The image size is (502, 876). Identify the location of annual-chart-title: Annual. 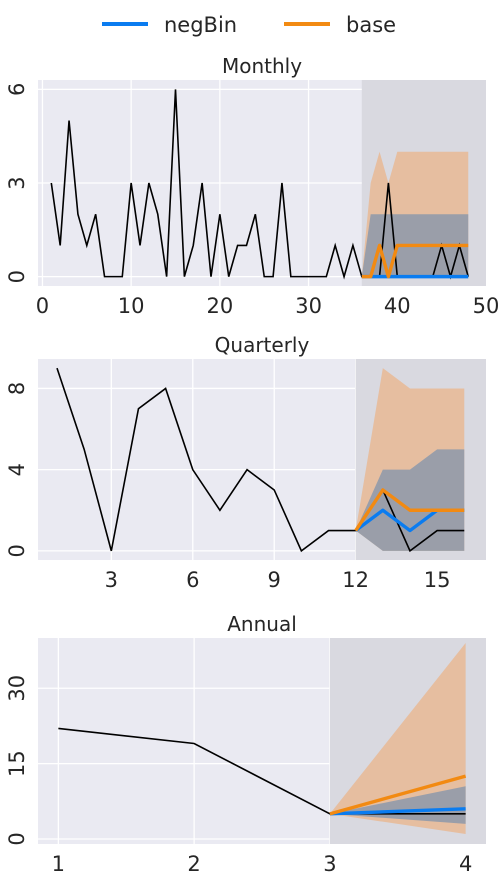
(262, 624).